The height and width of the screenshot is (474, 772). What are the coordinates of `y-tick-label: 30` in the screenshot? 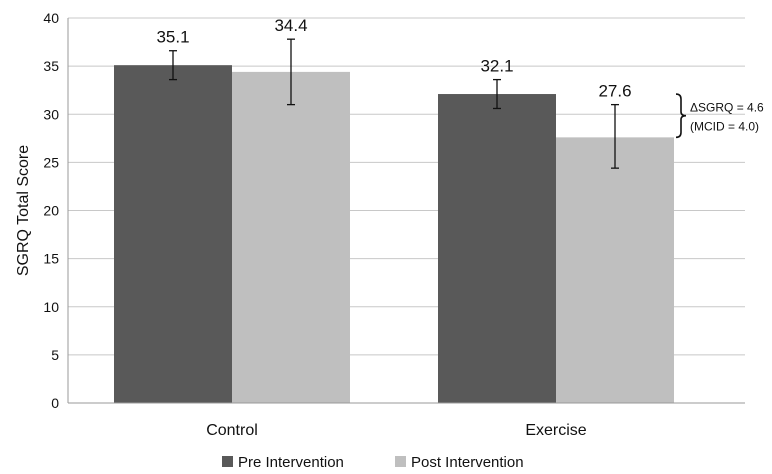 It's located at (51, 114).